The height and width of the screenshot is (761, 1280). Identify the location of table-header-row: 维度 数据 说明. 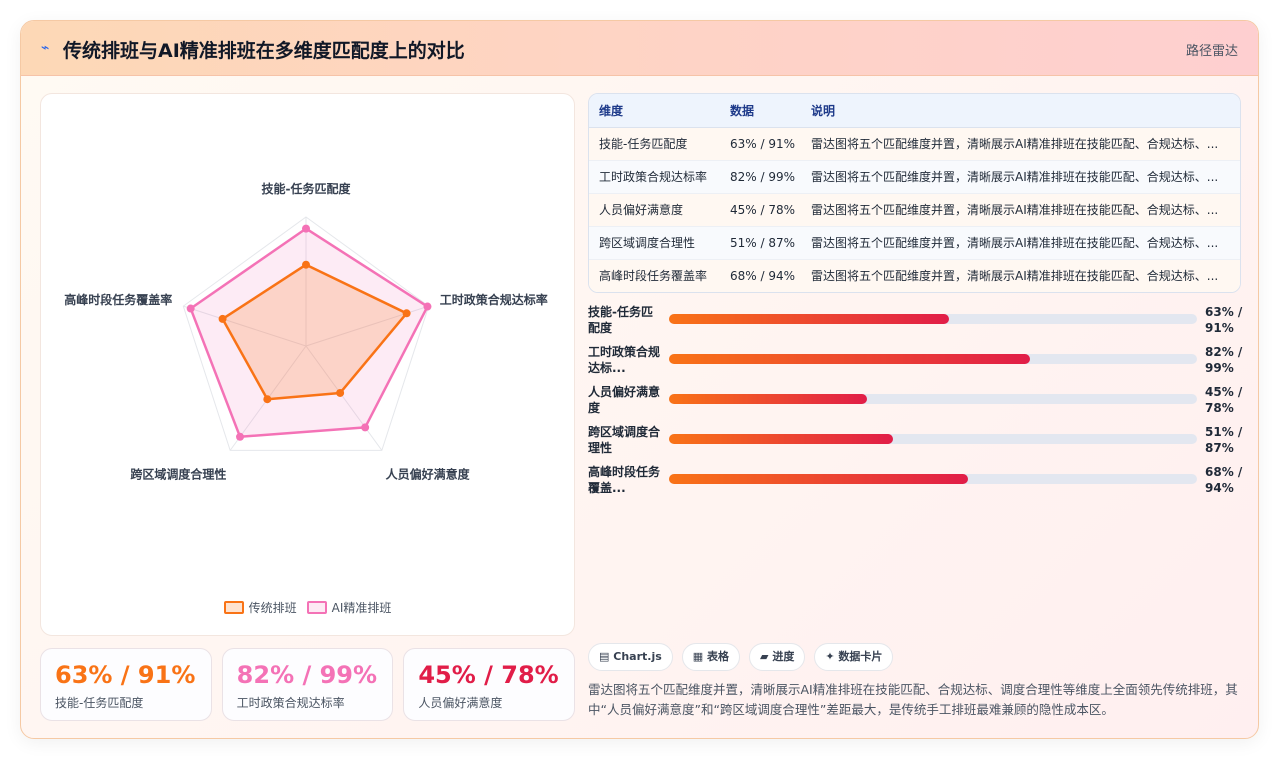
(914, 111).